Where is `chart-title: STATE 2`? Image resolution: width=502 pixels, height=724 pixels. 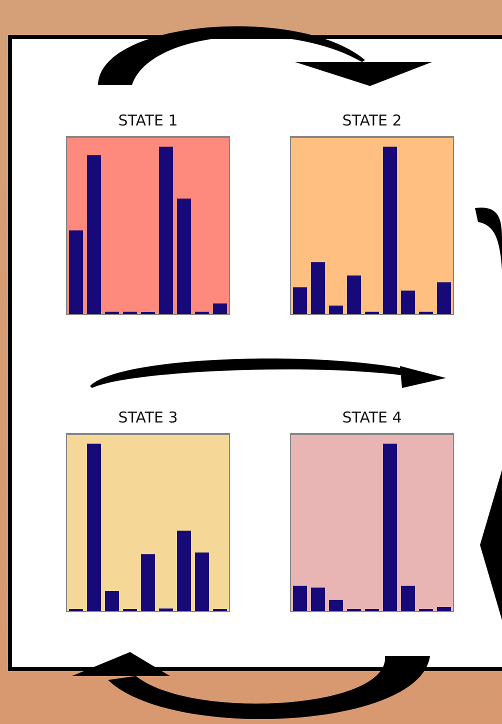
chart-title: STATE 2 is located at coordinates (372, 121).